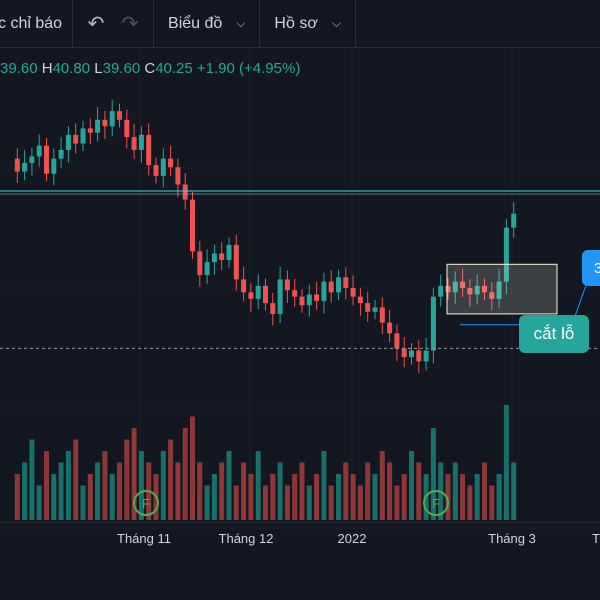 This screenshot has height=600, width=600. Describe the element at coordinates (98, 68) in the screenshot. I see `low-label: L` at that location.